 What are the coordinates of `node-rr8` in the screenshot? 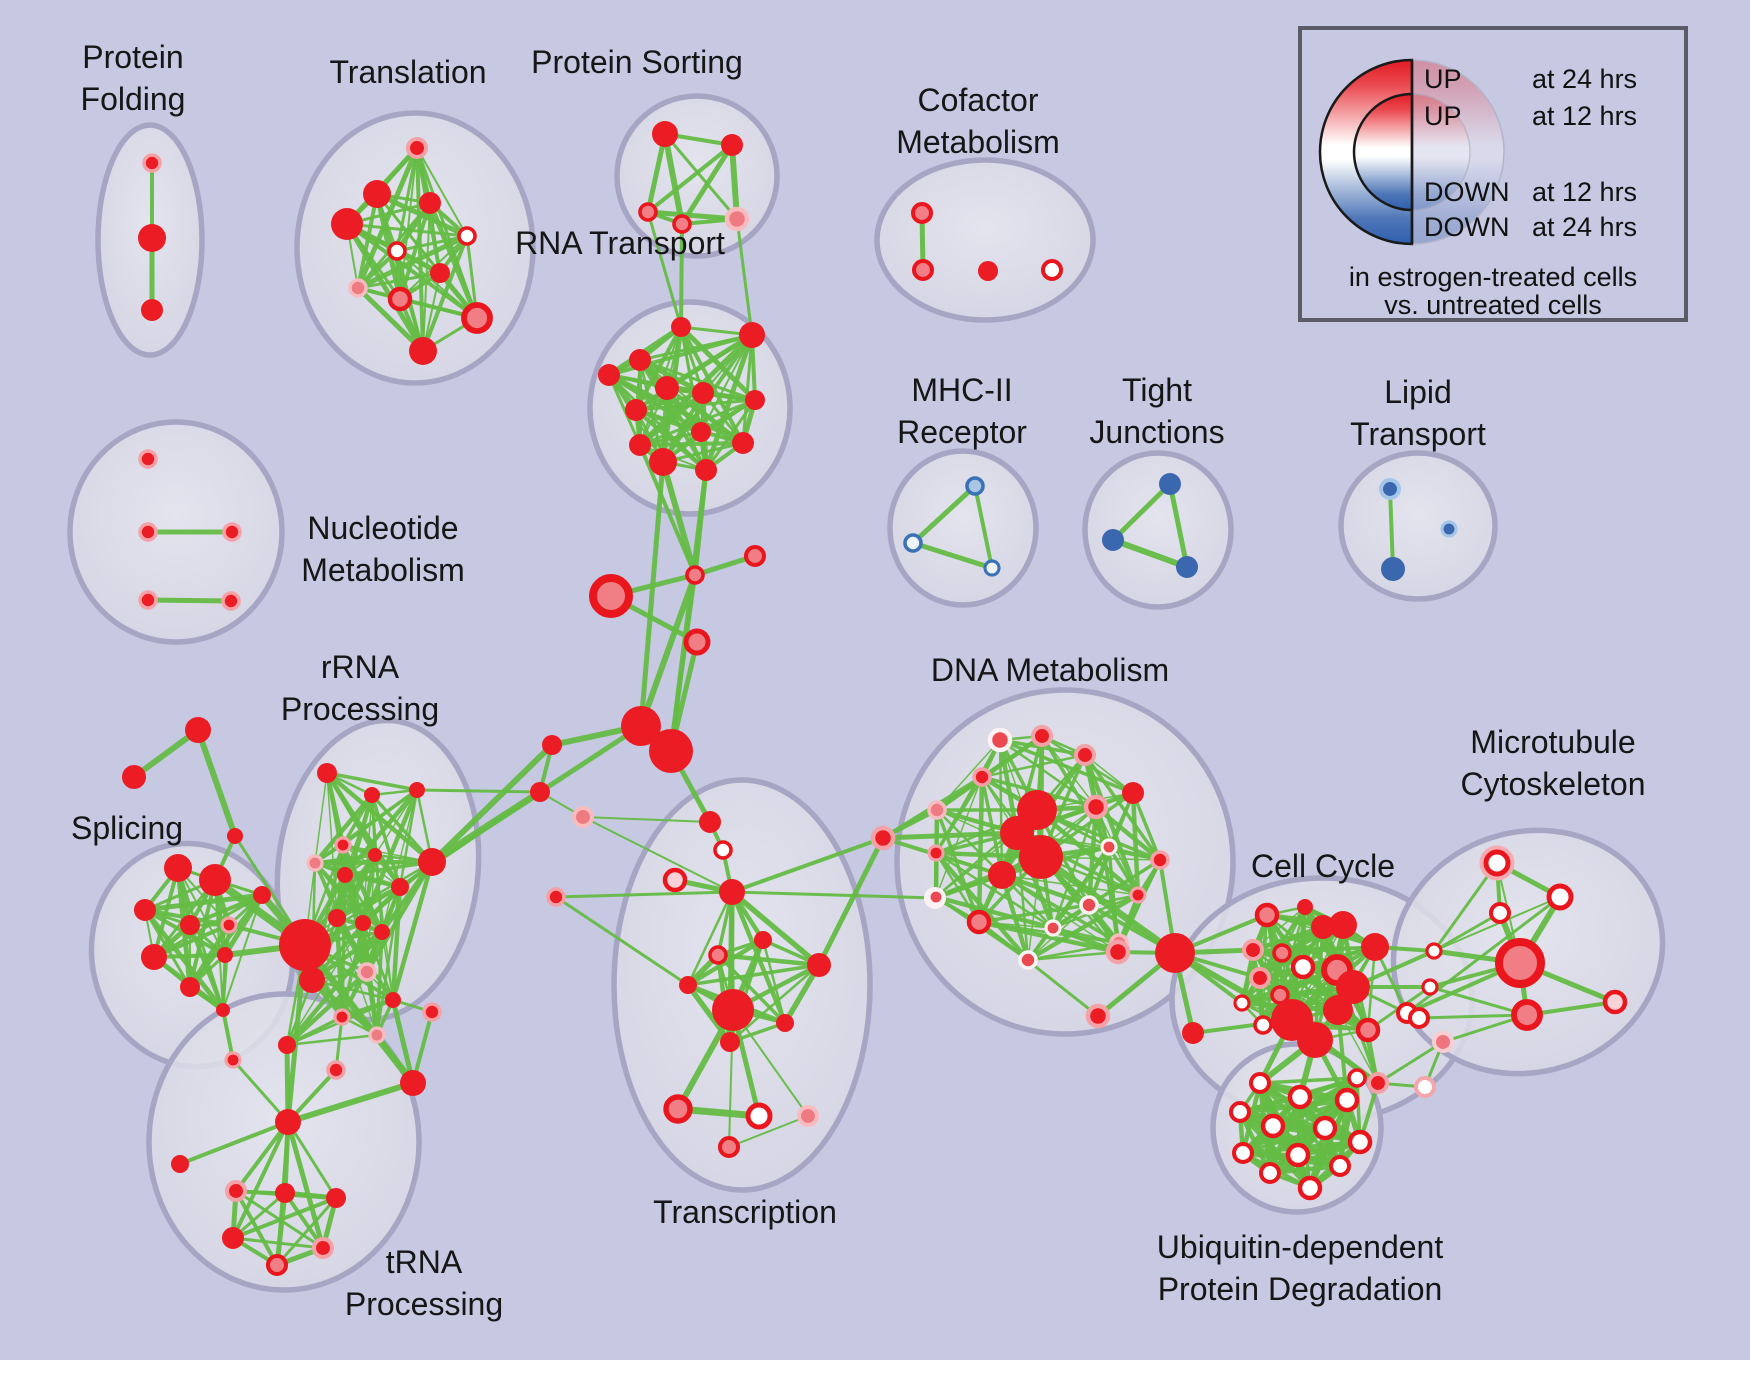 It's located at (432, 862).